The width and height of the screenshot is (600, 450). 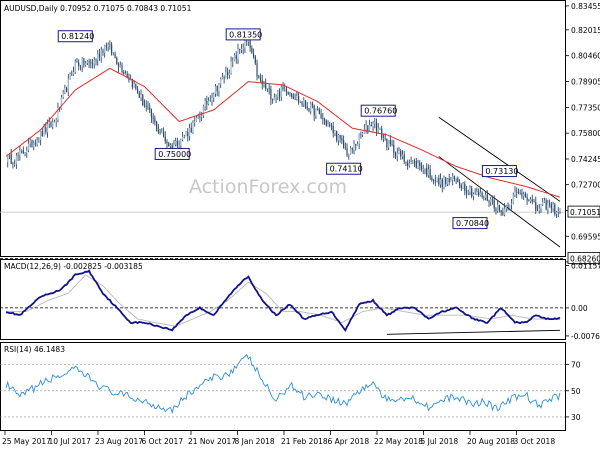 What do you see at coordinates (579, 308) in the screenshot?
I see `macd-tick-label: 0.00` at bounding box center [579, 308].